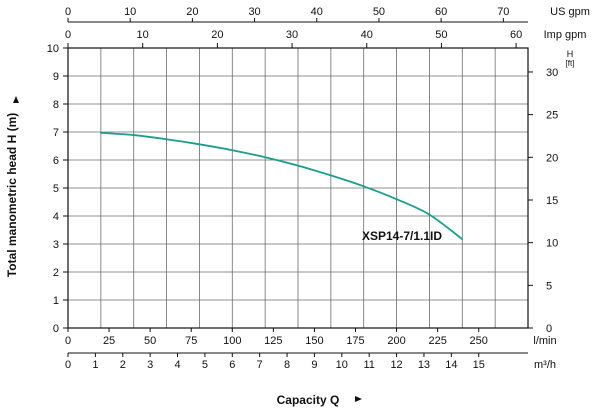  Describe the element at coordinates (150, 365) in the screenshot. I see `x-m3h-tick-label: 3` at that location.